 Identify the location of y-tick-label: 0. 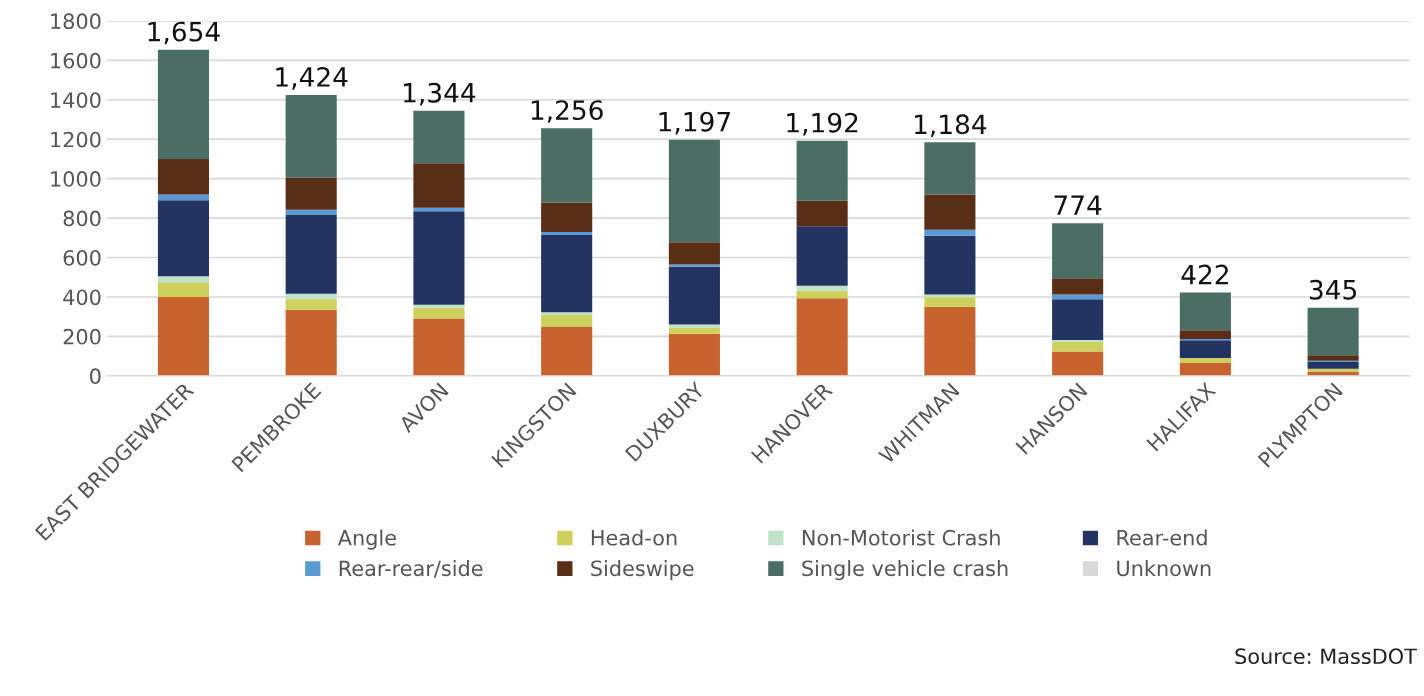
(95, 376).